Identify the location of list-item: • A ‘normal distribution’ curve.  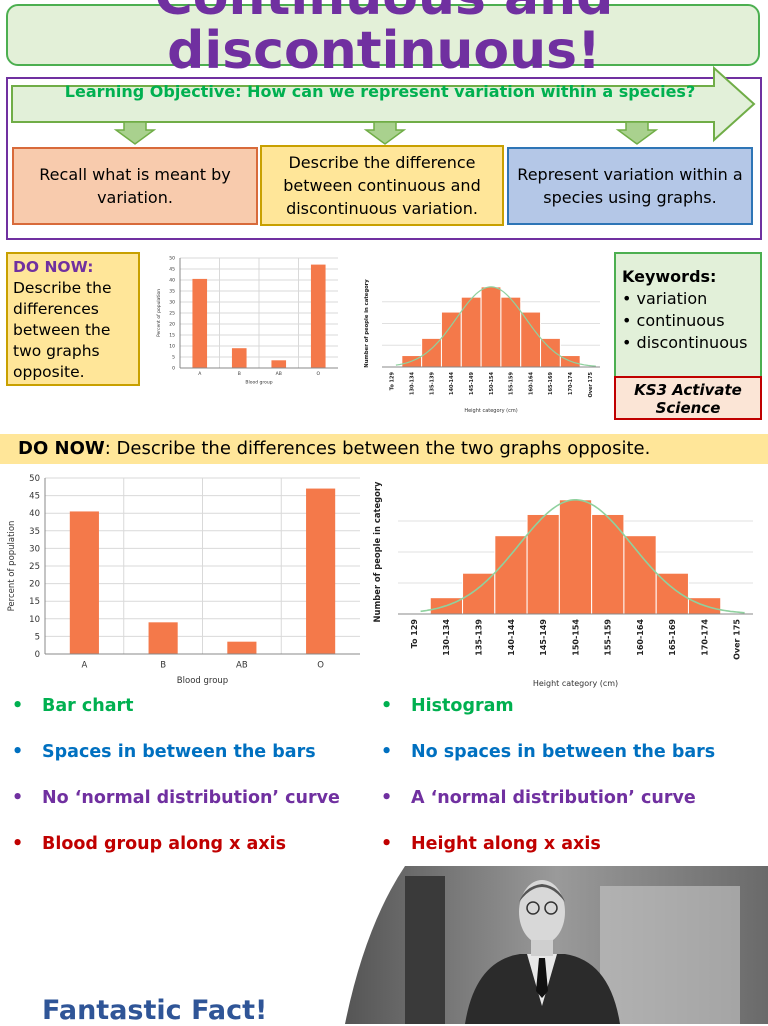
(538, 798).